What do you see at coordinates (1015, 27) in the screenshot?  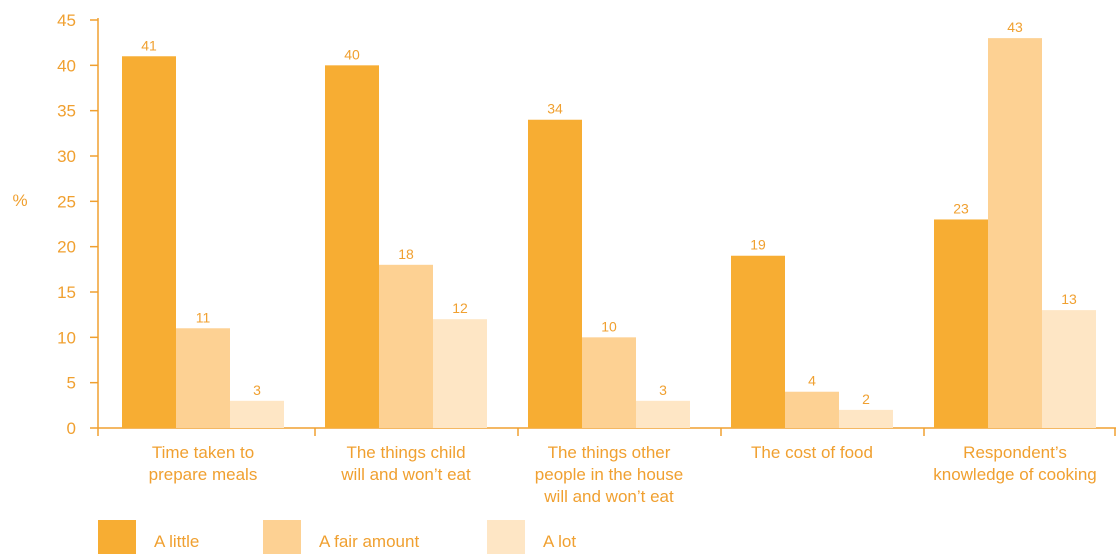 I see `data-label: 43` at bounding box center [1015, 27].